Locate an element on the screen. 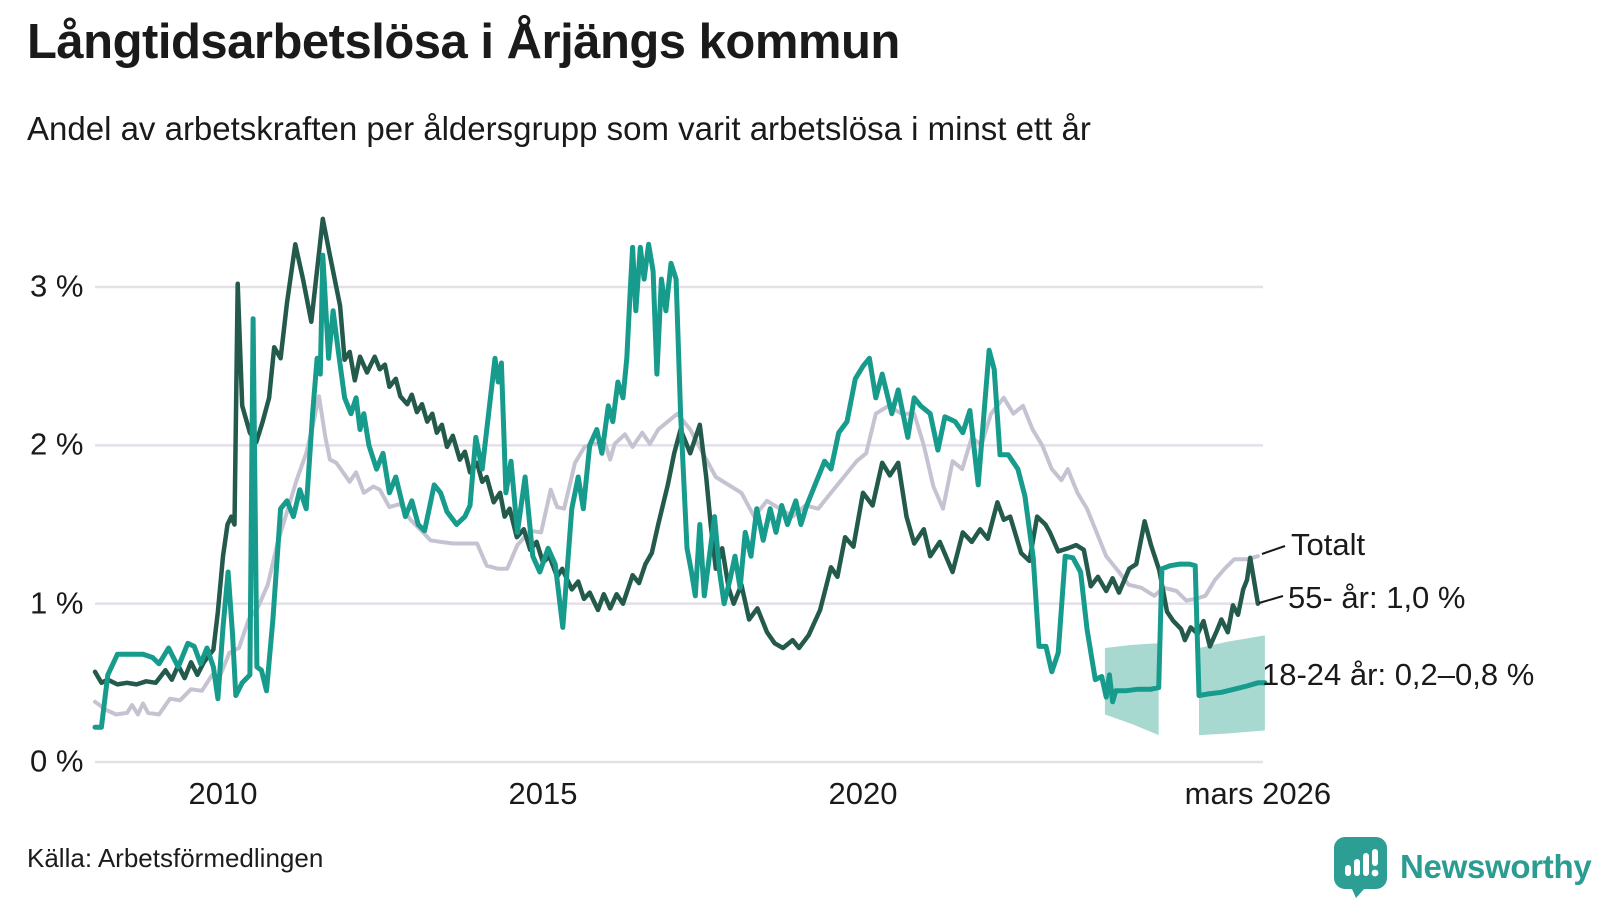  source-credit: Källa: Arbetsförmedlingen is located at coordinates (175, 858).